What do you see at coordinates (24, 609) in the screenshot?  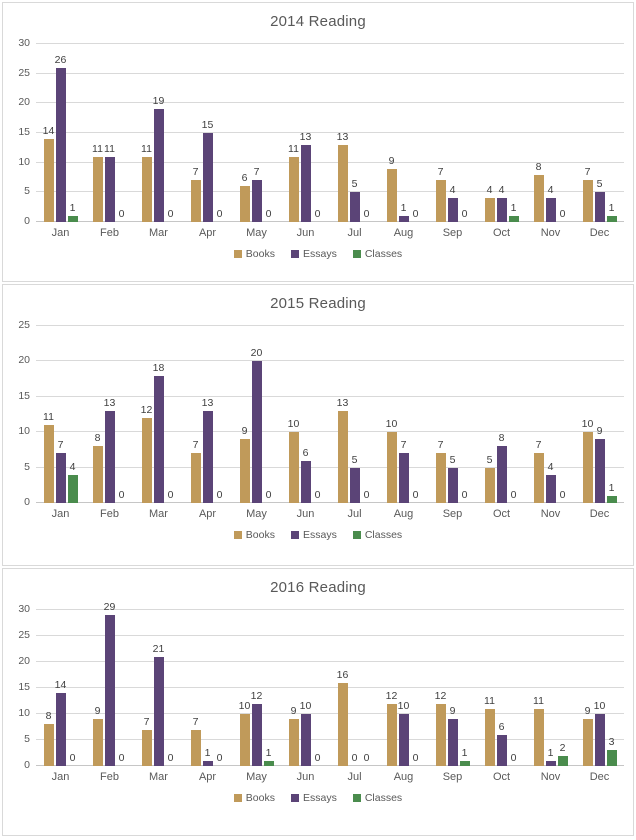 I see `y-tick-label: 30` at bounding box center [24, 609].